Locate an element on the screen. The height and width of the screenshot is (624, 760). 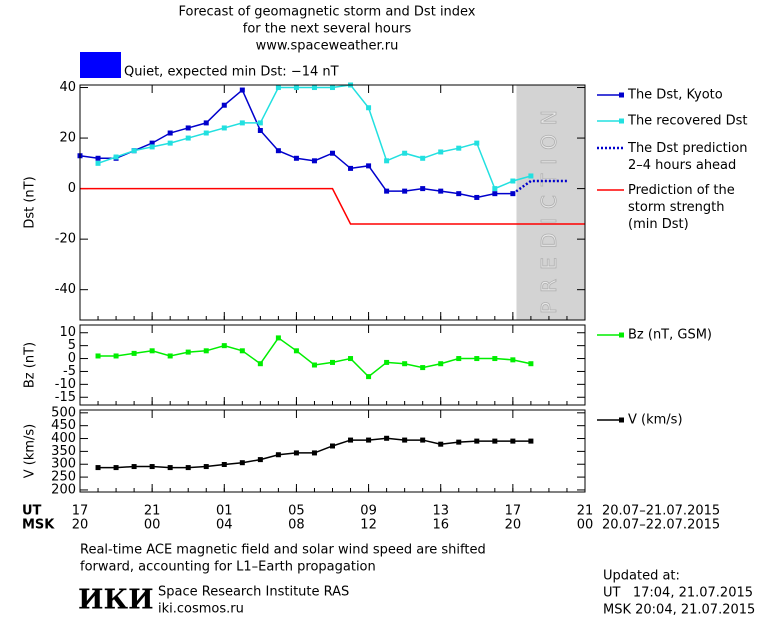
y-tick-label: 400 is located at coordinates (63, 438).